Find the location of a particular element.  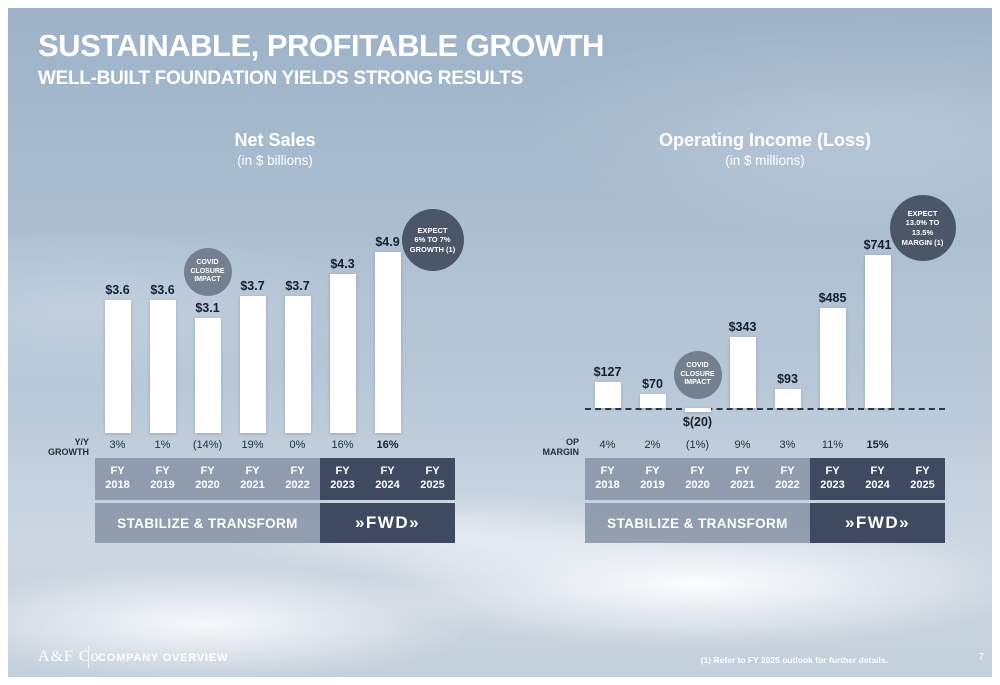

metric-row-label: Y/Y GROWTH is located at coordinates (70, 446).